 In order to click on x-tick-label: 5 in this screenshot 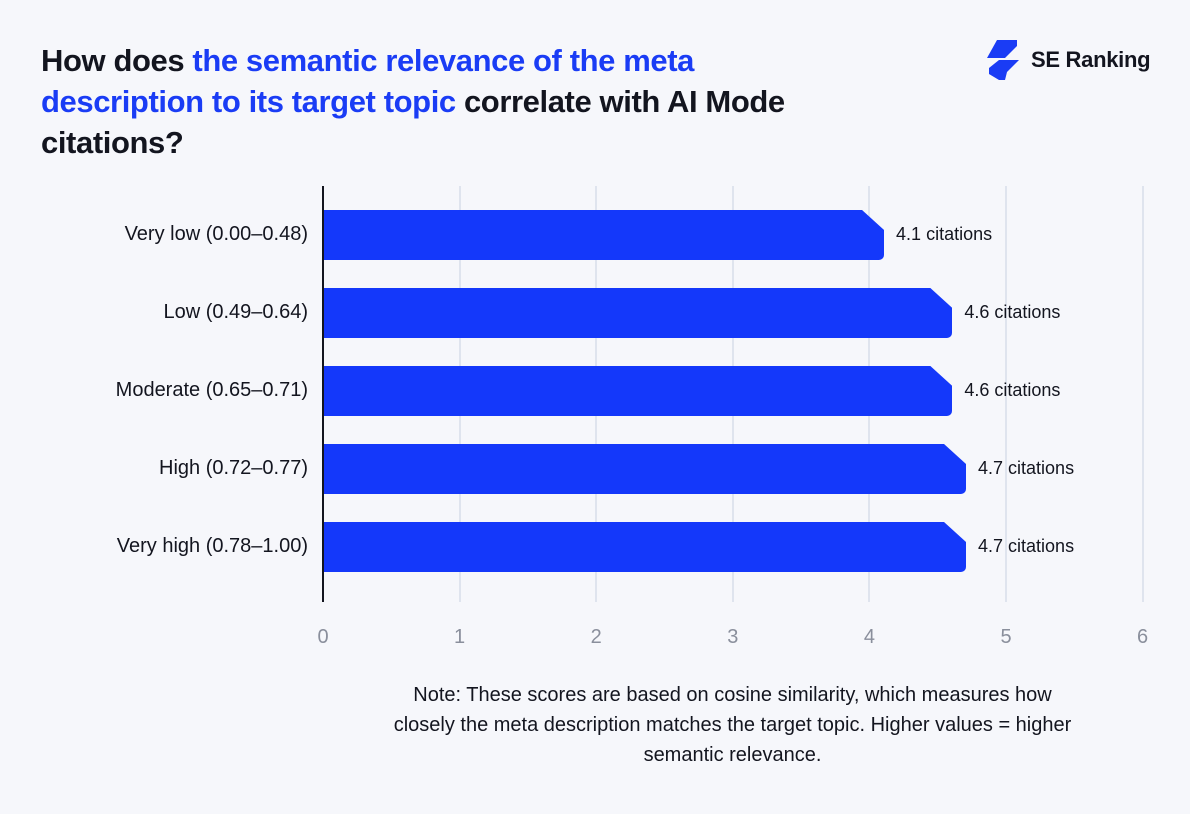, I will do `click(1006, 637)`.